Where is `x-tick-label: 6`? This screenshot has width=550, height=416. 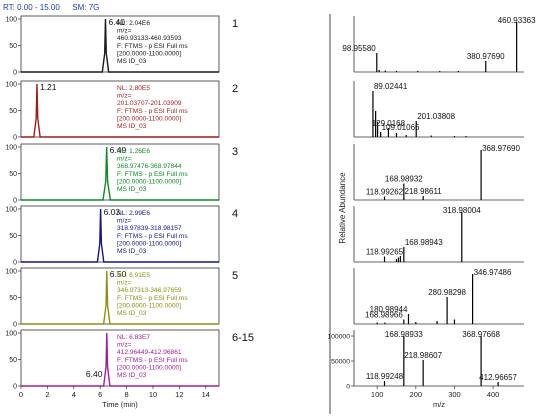 x-tick-label: 6 is located at coordinates (100, 394).